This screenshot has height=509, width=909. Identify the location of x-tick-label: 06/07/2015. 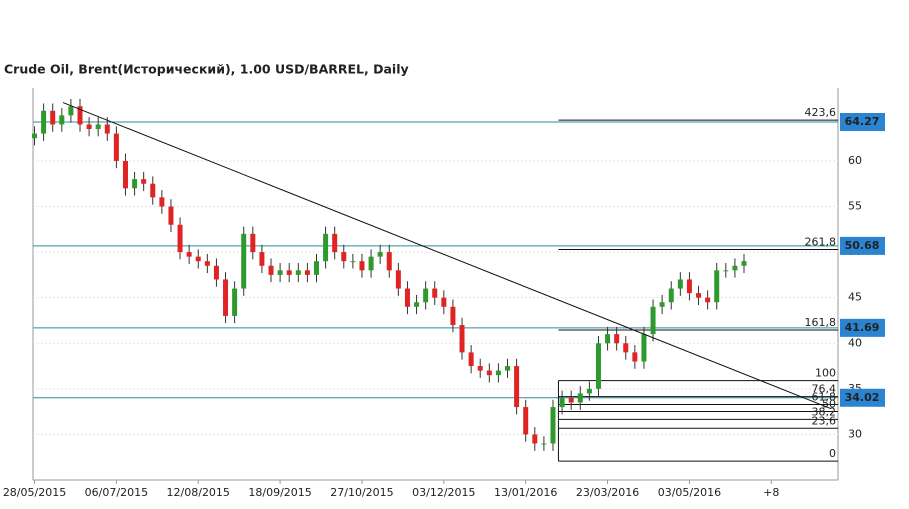
(116, 492).